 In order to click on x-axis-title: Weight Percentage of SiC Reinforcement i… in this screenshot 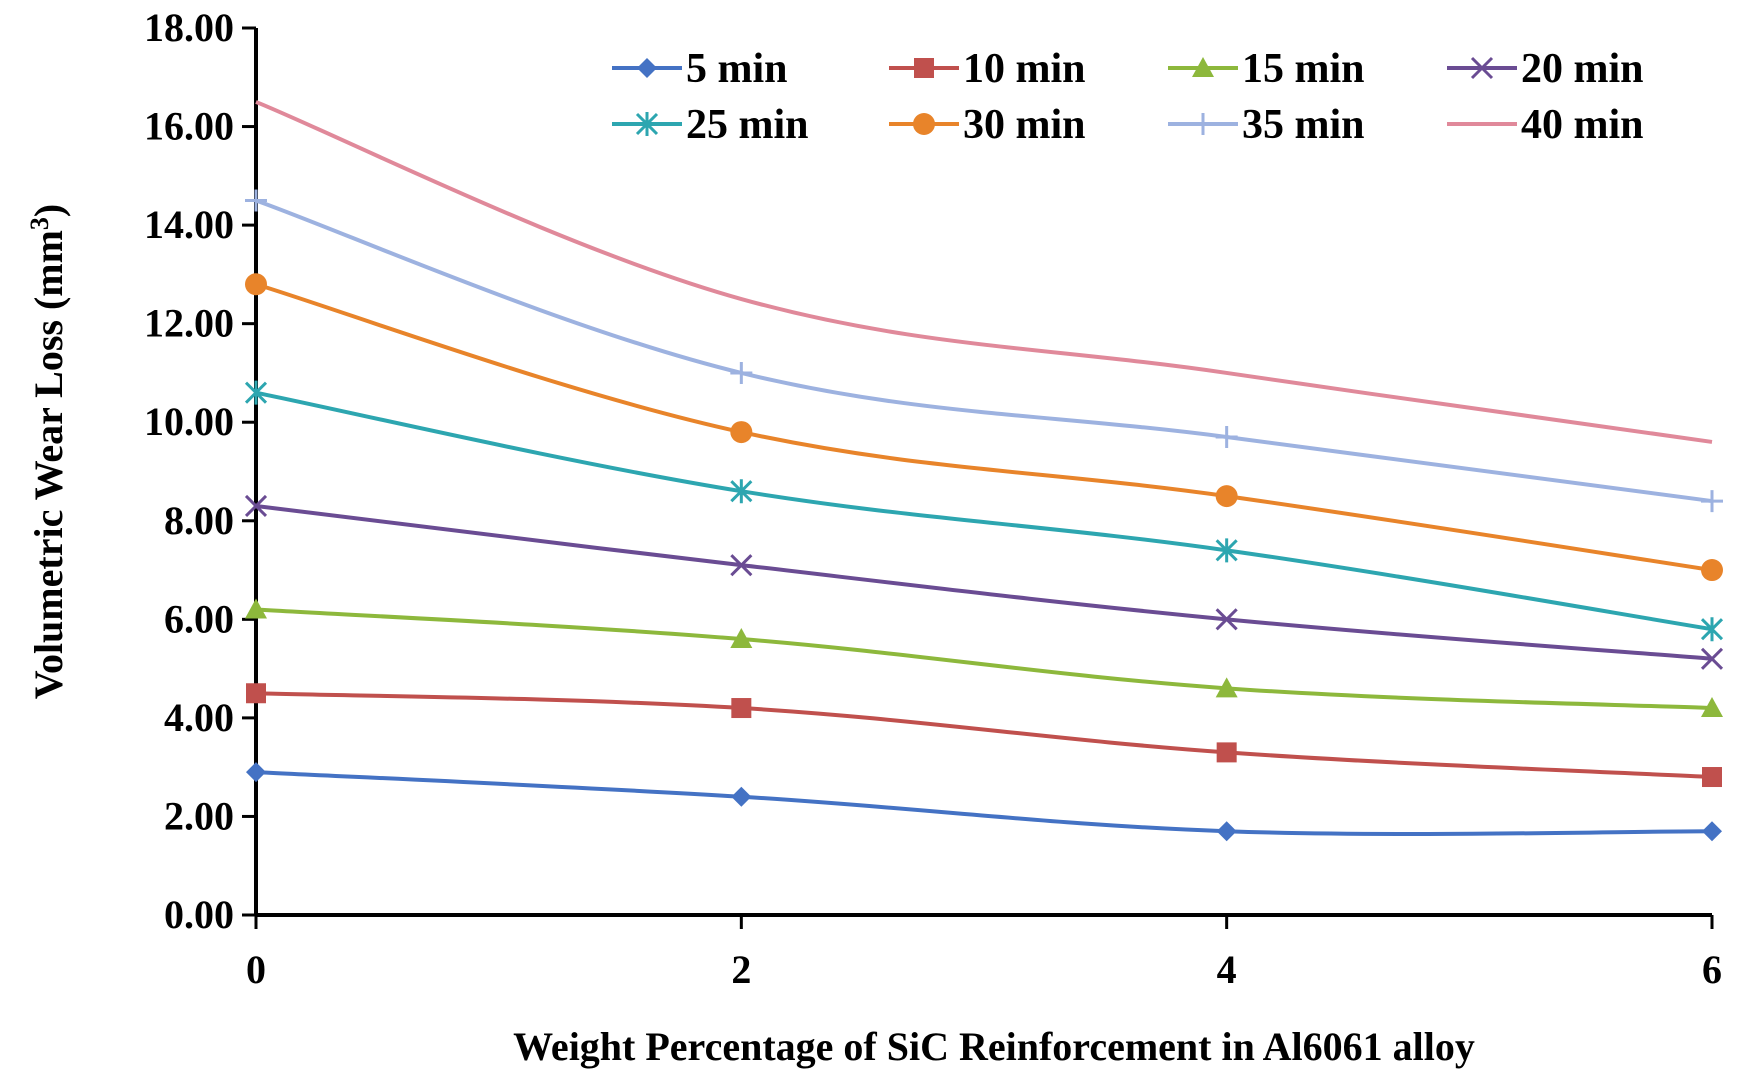, I will do `click(994, 1046)`.